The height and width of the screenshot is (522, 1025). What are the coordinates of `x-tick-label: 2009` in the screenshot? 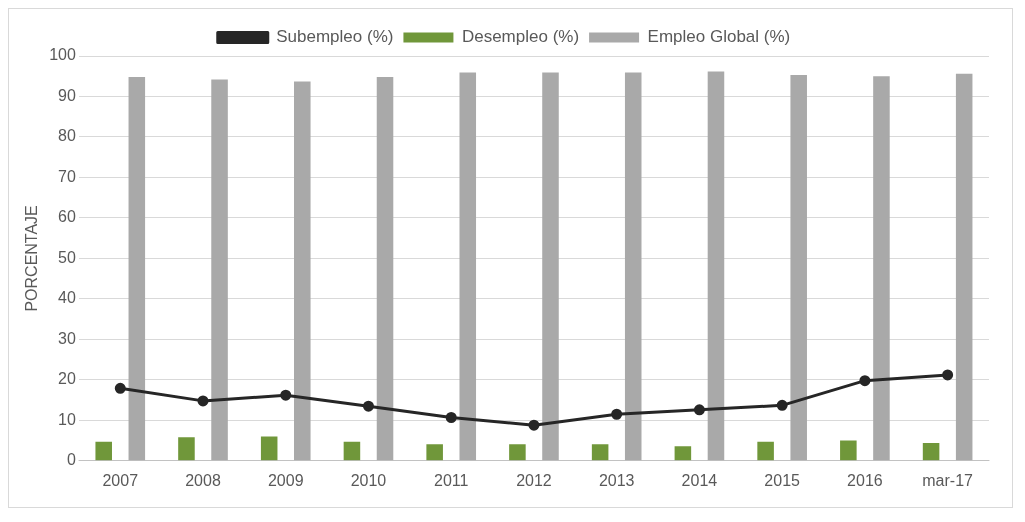 It's located at (285, 480).